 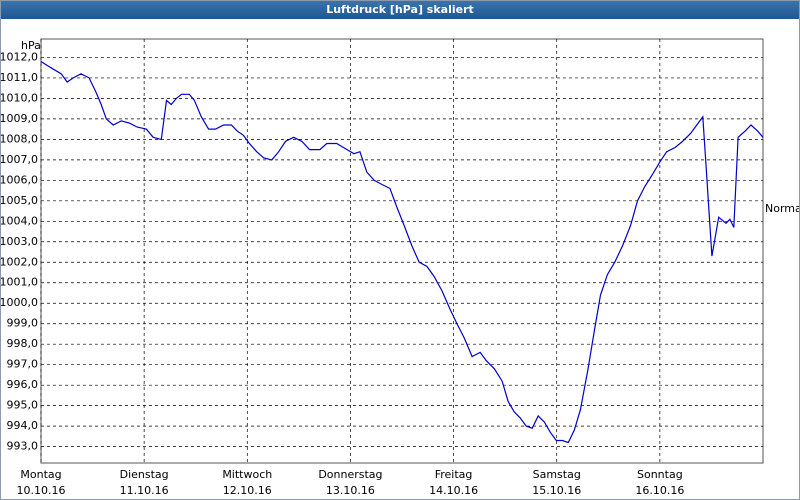 What do you see at coordinates (247, 474) in the screenshot?
I see `x-tick-label: Mittwoch` at bounding box center [247, 474].